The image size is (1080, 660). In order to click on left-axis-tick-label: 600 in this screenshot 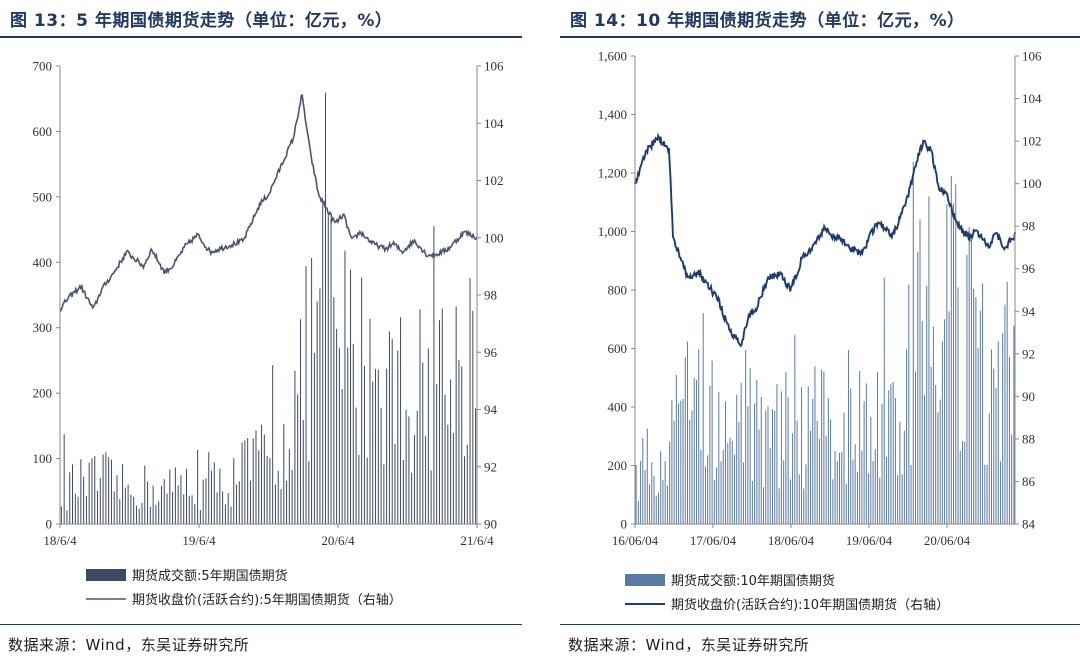, I will do `click(43, 131)`.